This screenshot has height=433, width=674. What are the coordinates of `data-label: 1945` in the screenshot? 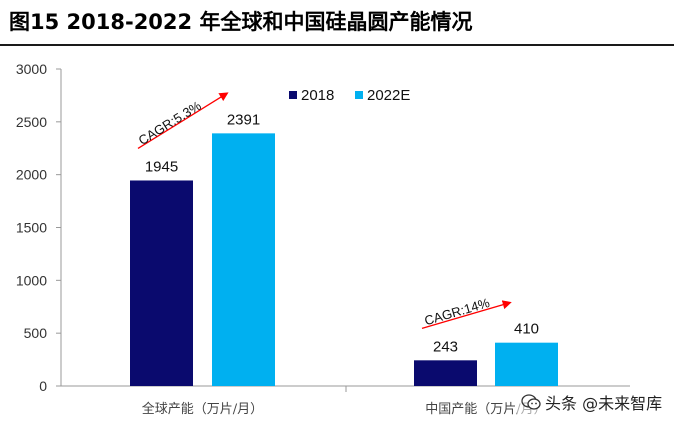 It's located at (161, 166).